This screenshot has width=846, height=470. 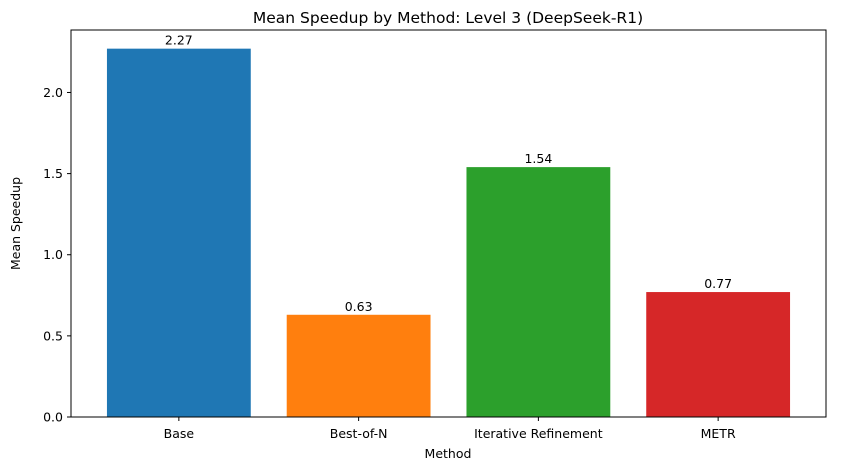 What do you see at coordinates (448, 453) in the screenshot?
I see `x-axis-label: Method` at bounding box center [448, 453].